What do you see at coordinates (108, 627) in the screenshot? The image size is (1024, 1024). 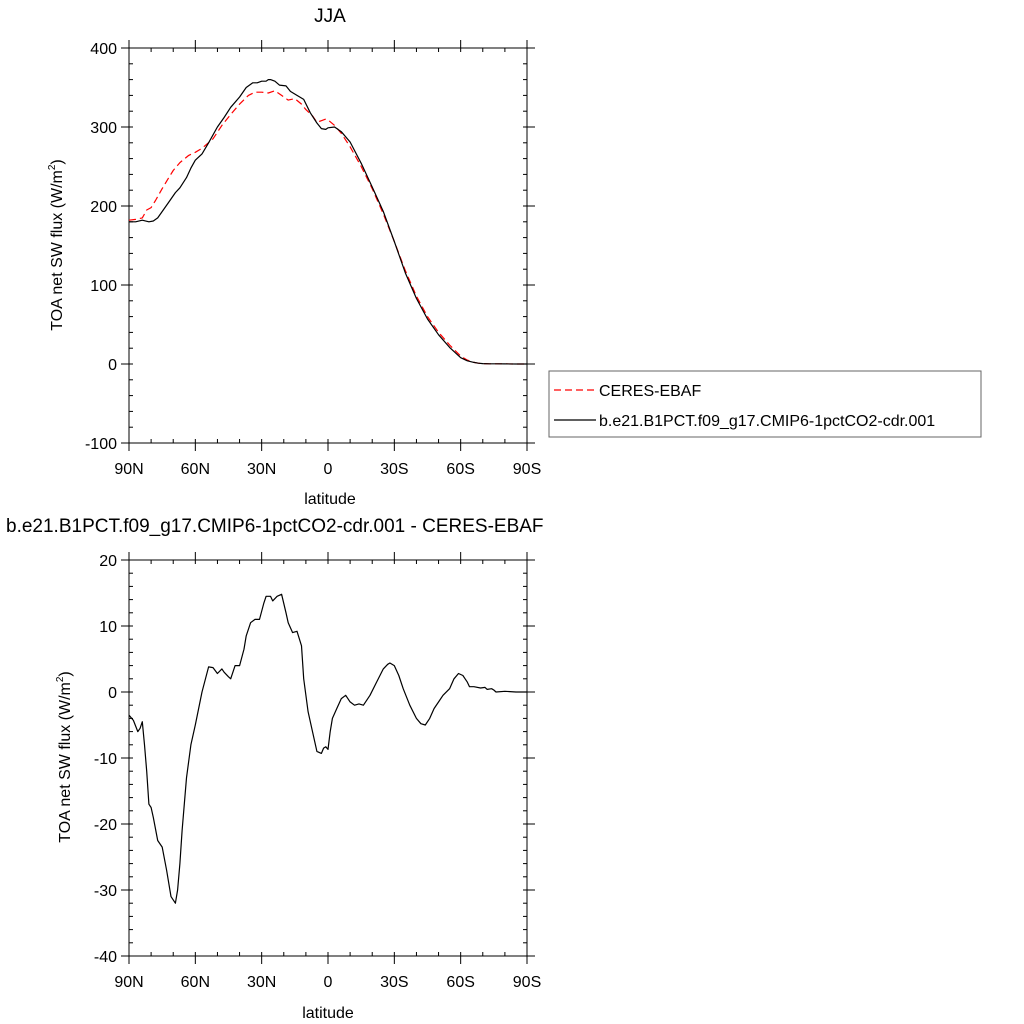 I see `y-tick-label: 10` at bounding box center [108, 627].